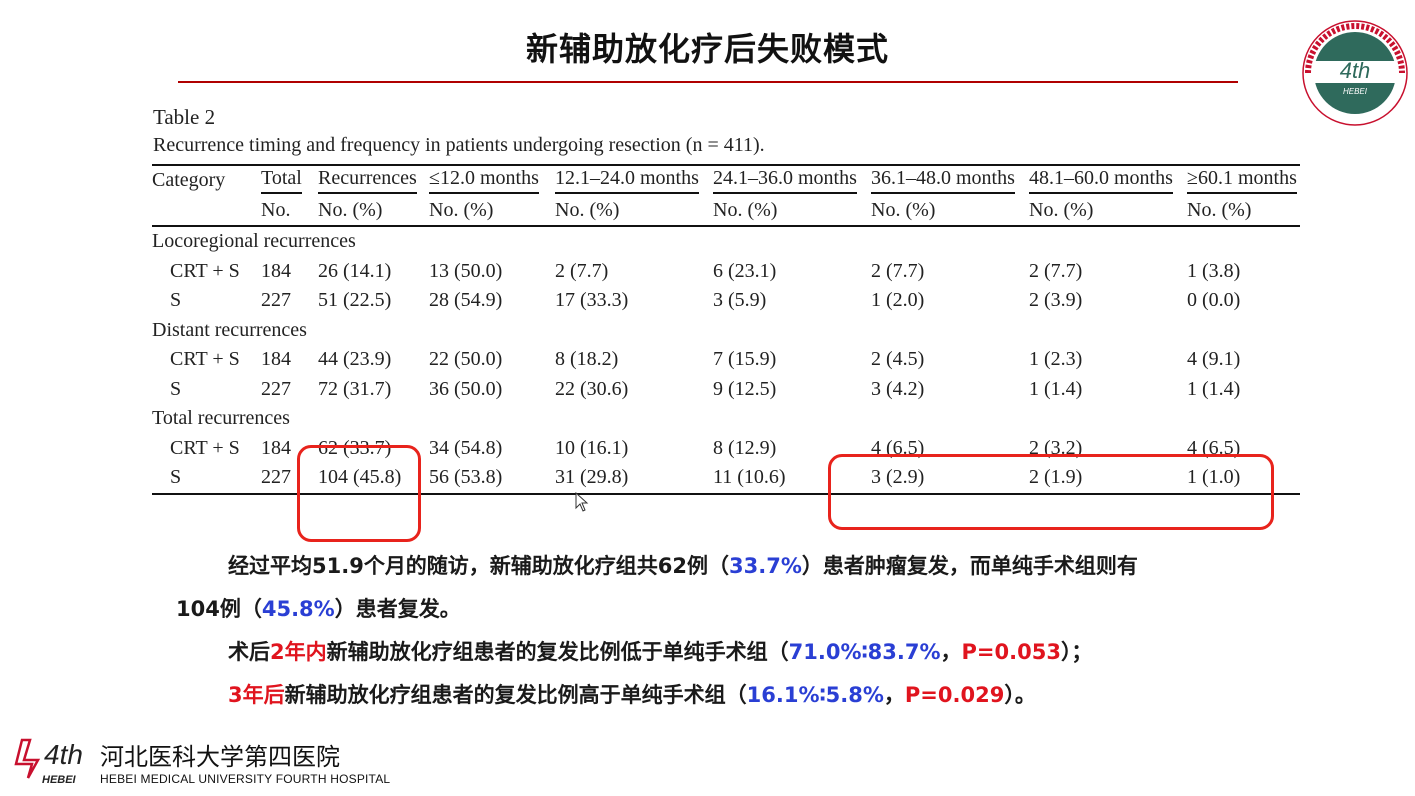 This screenshot has height=796, width=1415. I want to click on table-cell: 1 (2.0), so click(898, 300).